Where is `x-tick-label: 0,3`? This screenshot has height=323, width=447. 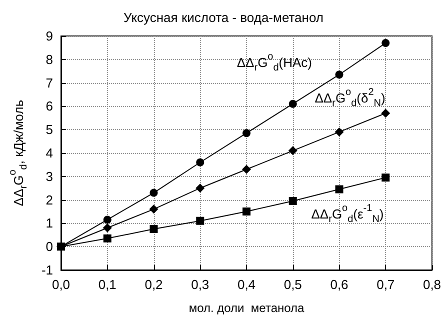 x-tick-label: 0,3 is located at coordinates (200, 284).